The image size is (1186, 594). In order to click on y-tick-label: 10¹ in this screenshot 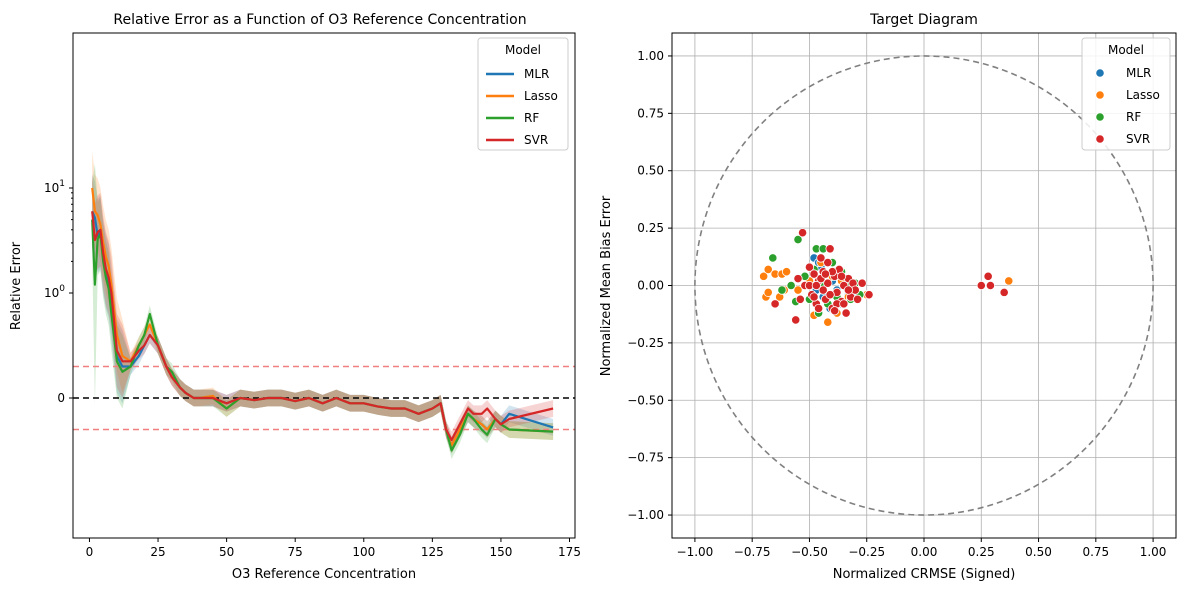, I will do `click(54, 187)`.